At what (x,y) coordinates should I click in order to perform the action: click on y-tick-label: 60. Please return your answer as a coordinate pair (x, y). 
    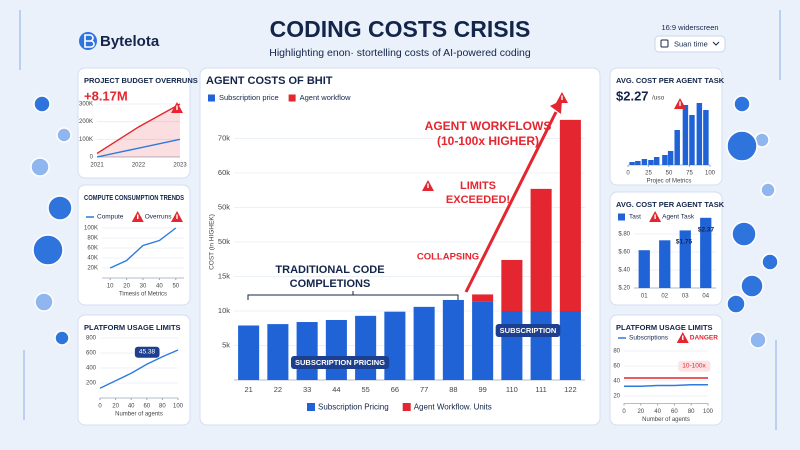
    Looking at the image, I should click on (616, 367).